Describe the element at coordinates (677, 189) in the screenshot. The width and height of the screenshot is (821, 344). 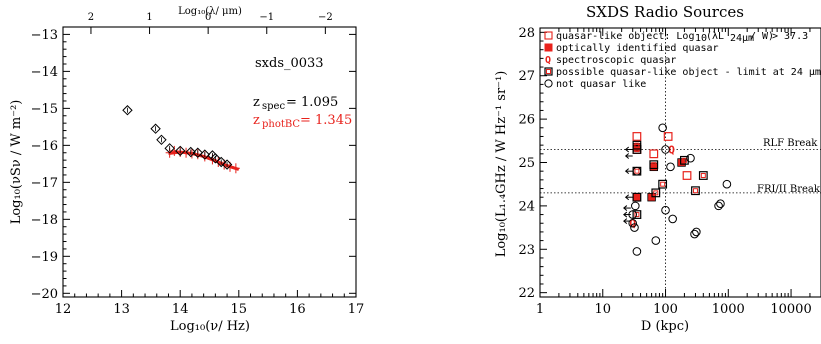
I see `radio-data-marks: QQ` at that location.